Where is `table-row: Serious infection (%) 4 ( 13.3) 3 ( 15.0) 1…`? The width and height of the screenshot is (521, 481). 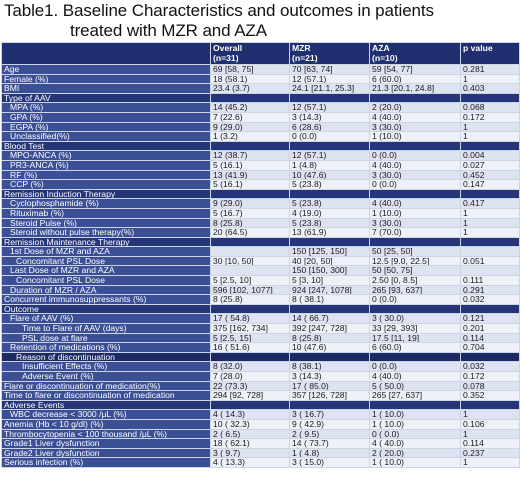 table-row: Serious infection (%) 4 ( 13.3) 3 ( 15.0) 1… is located at coordinates (260, 462).